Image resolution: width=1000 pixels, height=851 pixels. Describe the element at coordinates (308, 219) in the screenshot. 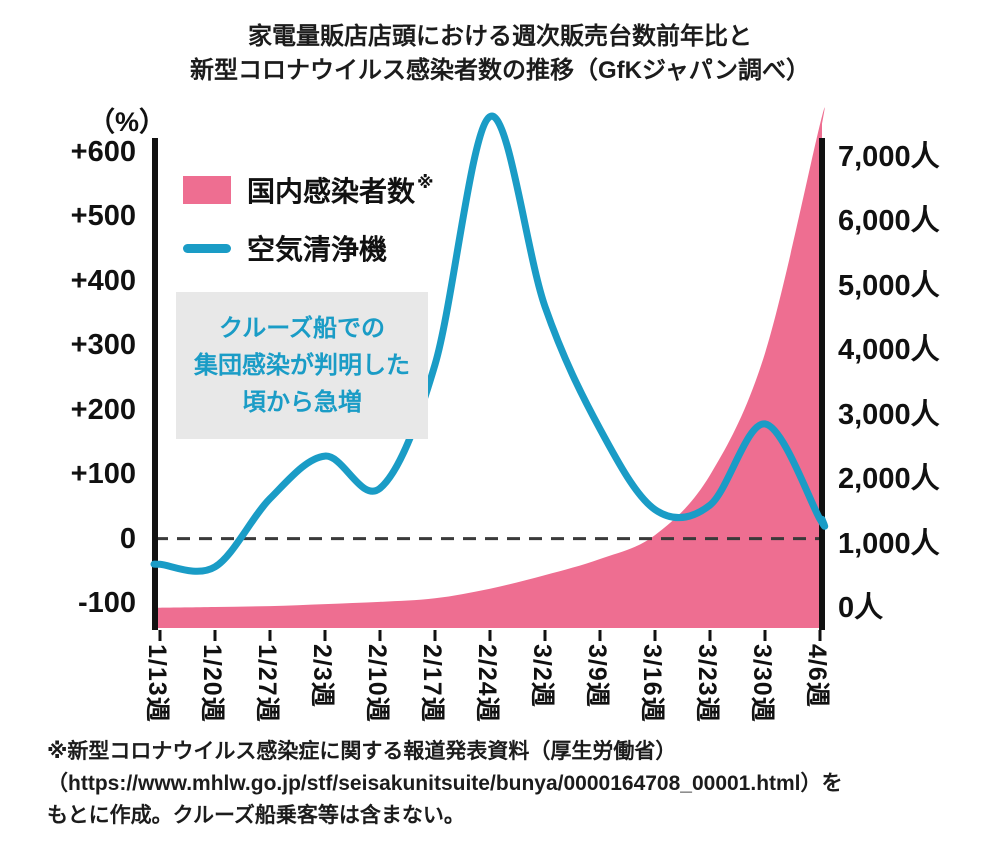

I see `legend: 国内感染者数 ※ 空気清浄機` at that location.